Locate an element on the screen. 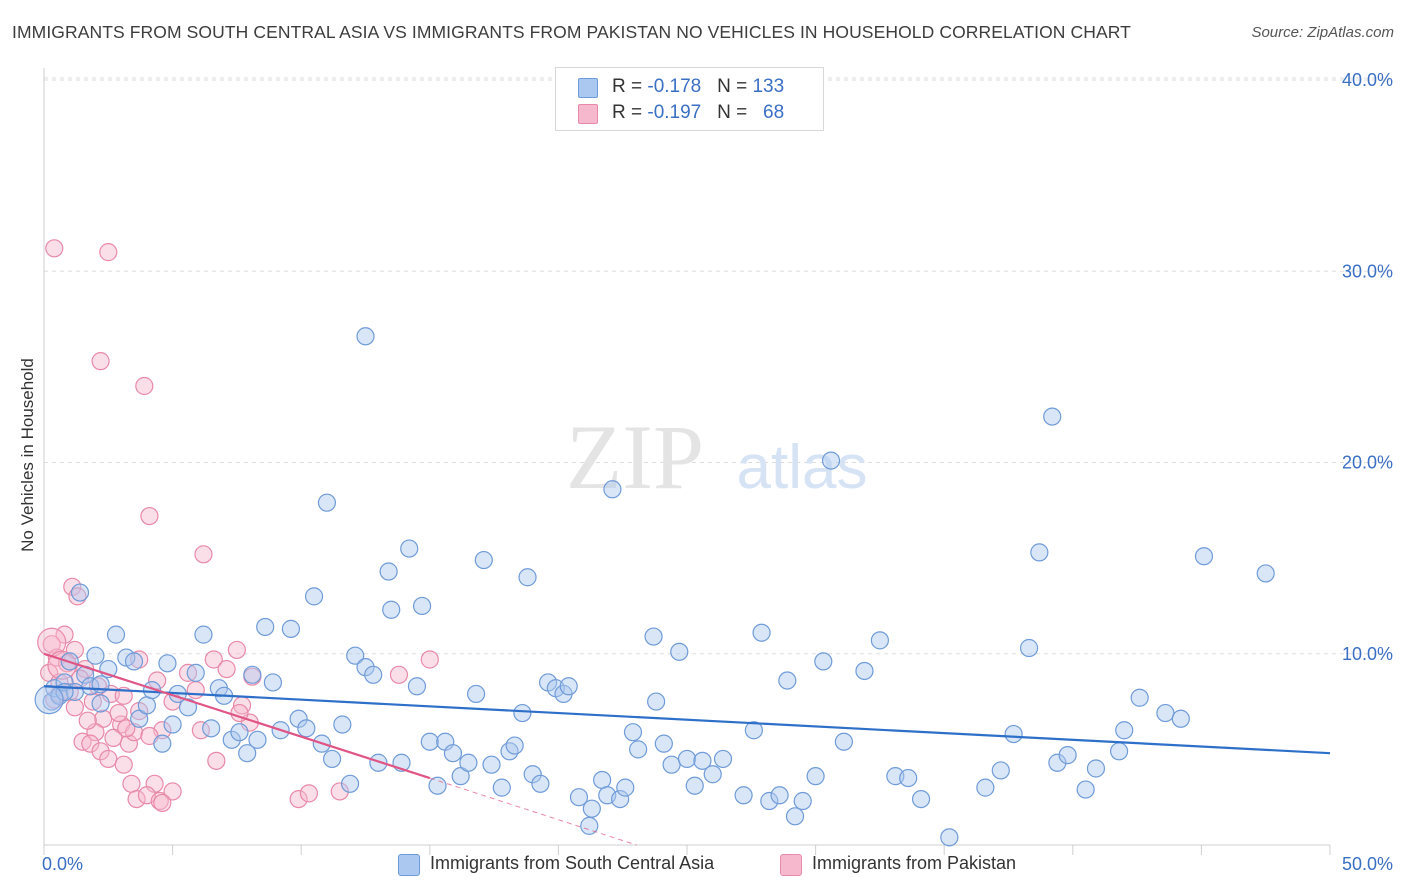 The height and width of the screenshot is (892, 1406). trend-line-south-central-asia is located at coordinates (687, 720).